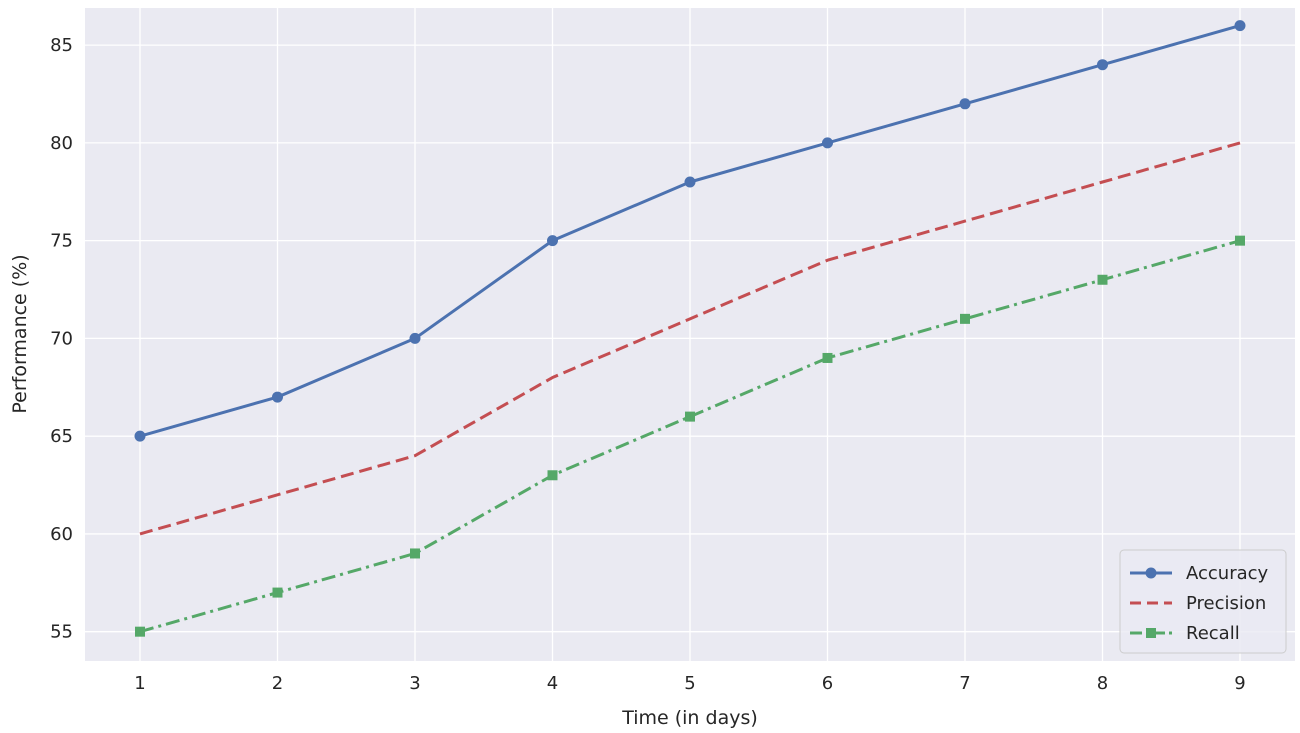  What do you see at coordinates (1102, 683) in the screenshot?
I see `x-tick-label: 8` at bounding box center [1102, 683].